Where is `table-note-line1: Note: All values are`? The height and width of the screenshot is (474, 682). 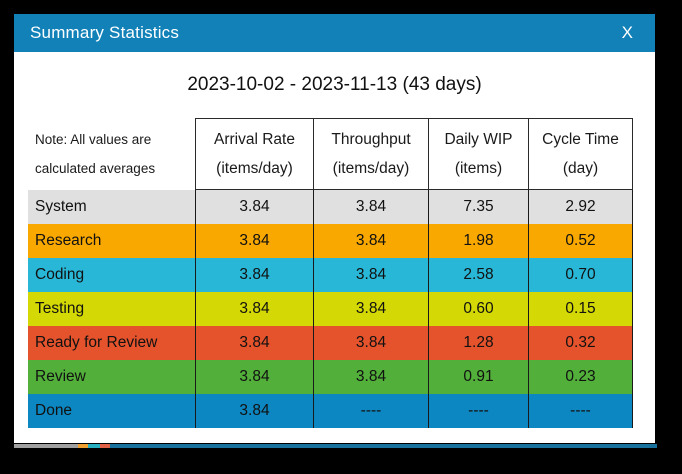
table-note-line1: Note: All values are is located at coordinates (93, 139).